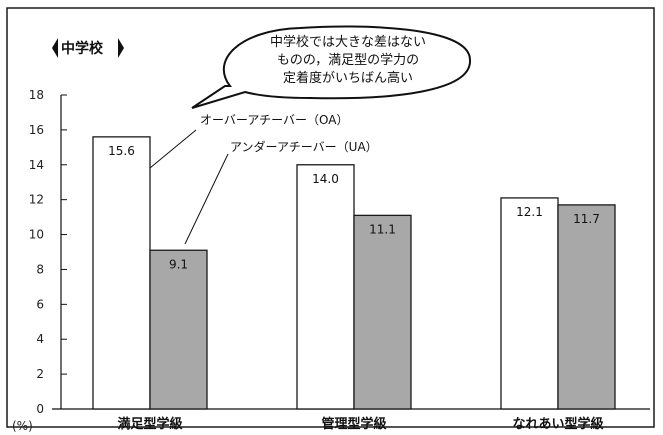 The width and height of the screenshot is (663, 435). I want to click on callout-bubble: 中学校では大きな差はない ものの，満足型の学力の 定着度がいちばん高い, so click(331, 67).